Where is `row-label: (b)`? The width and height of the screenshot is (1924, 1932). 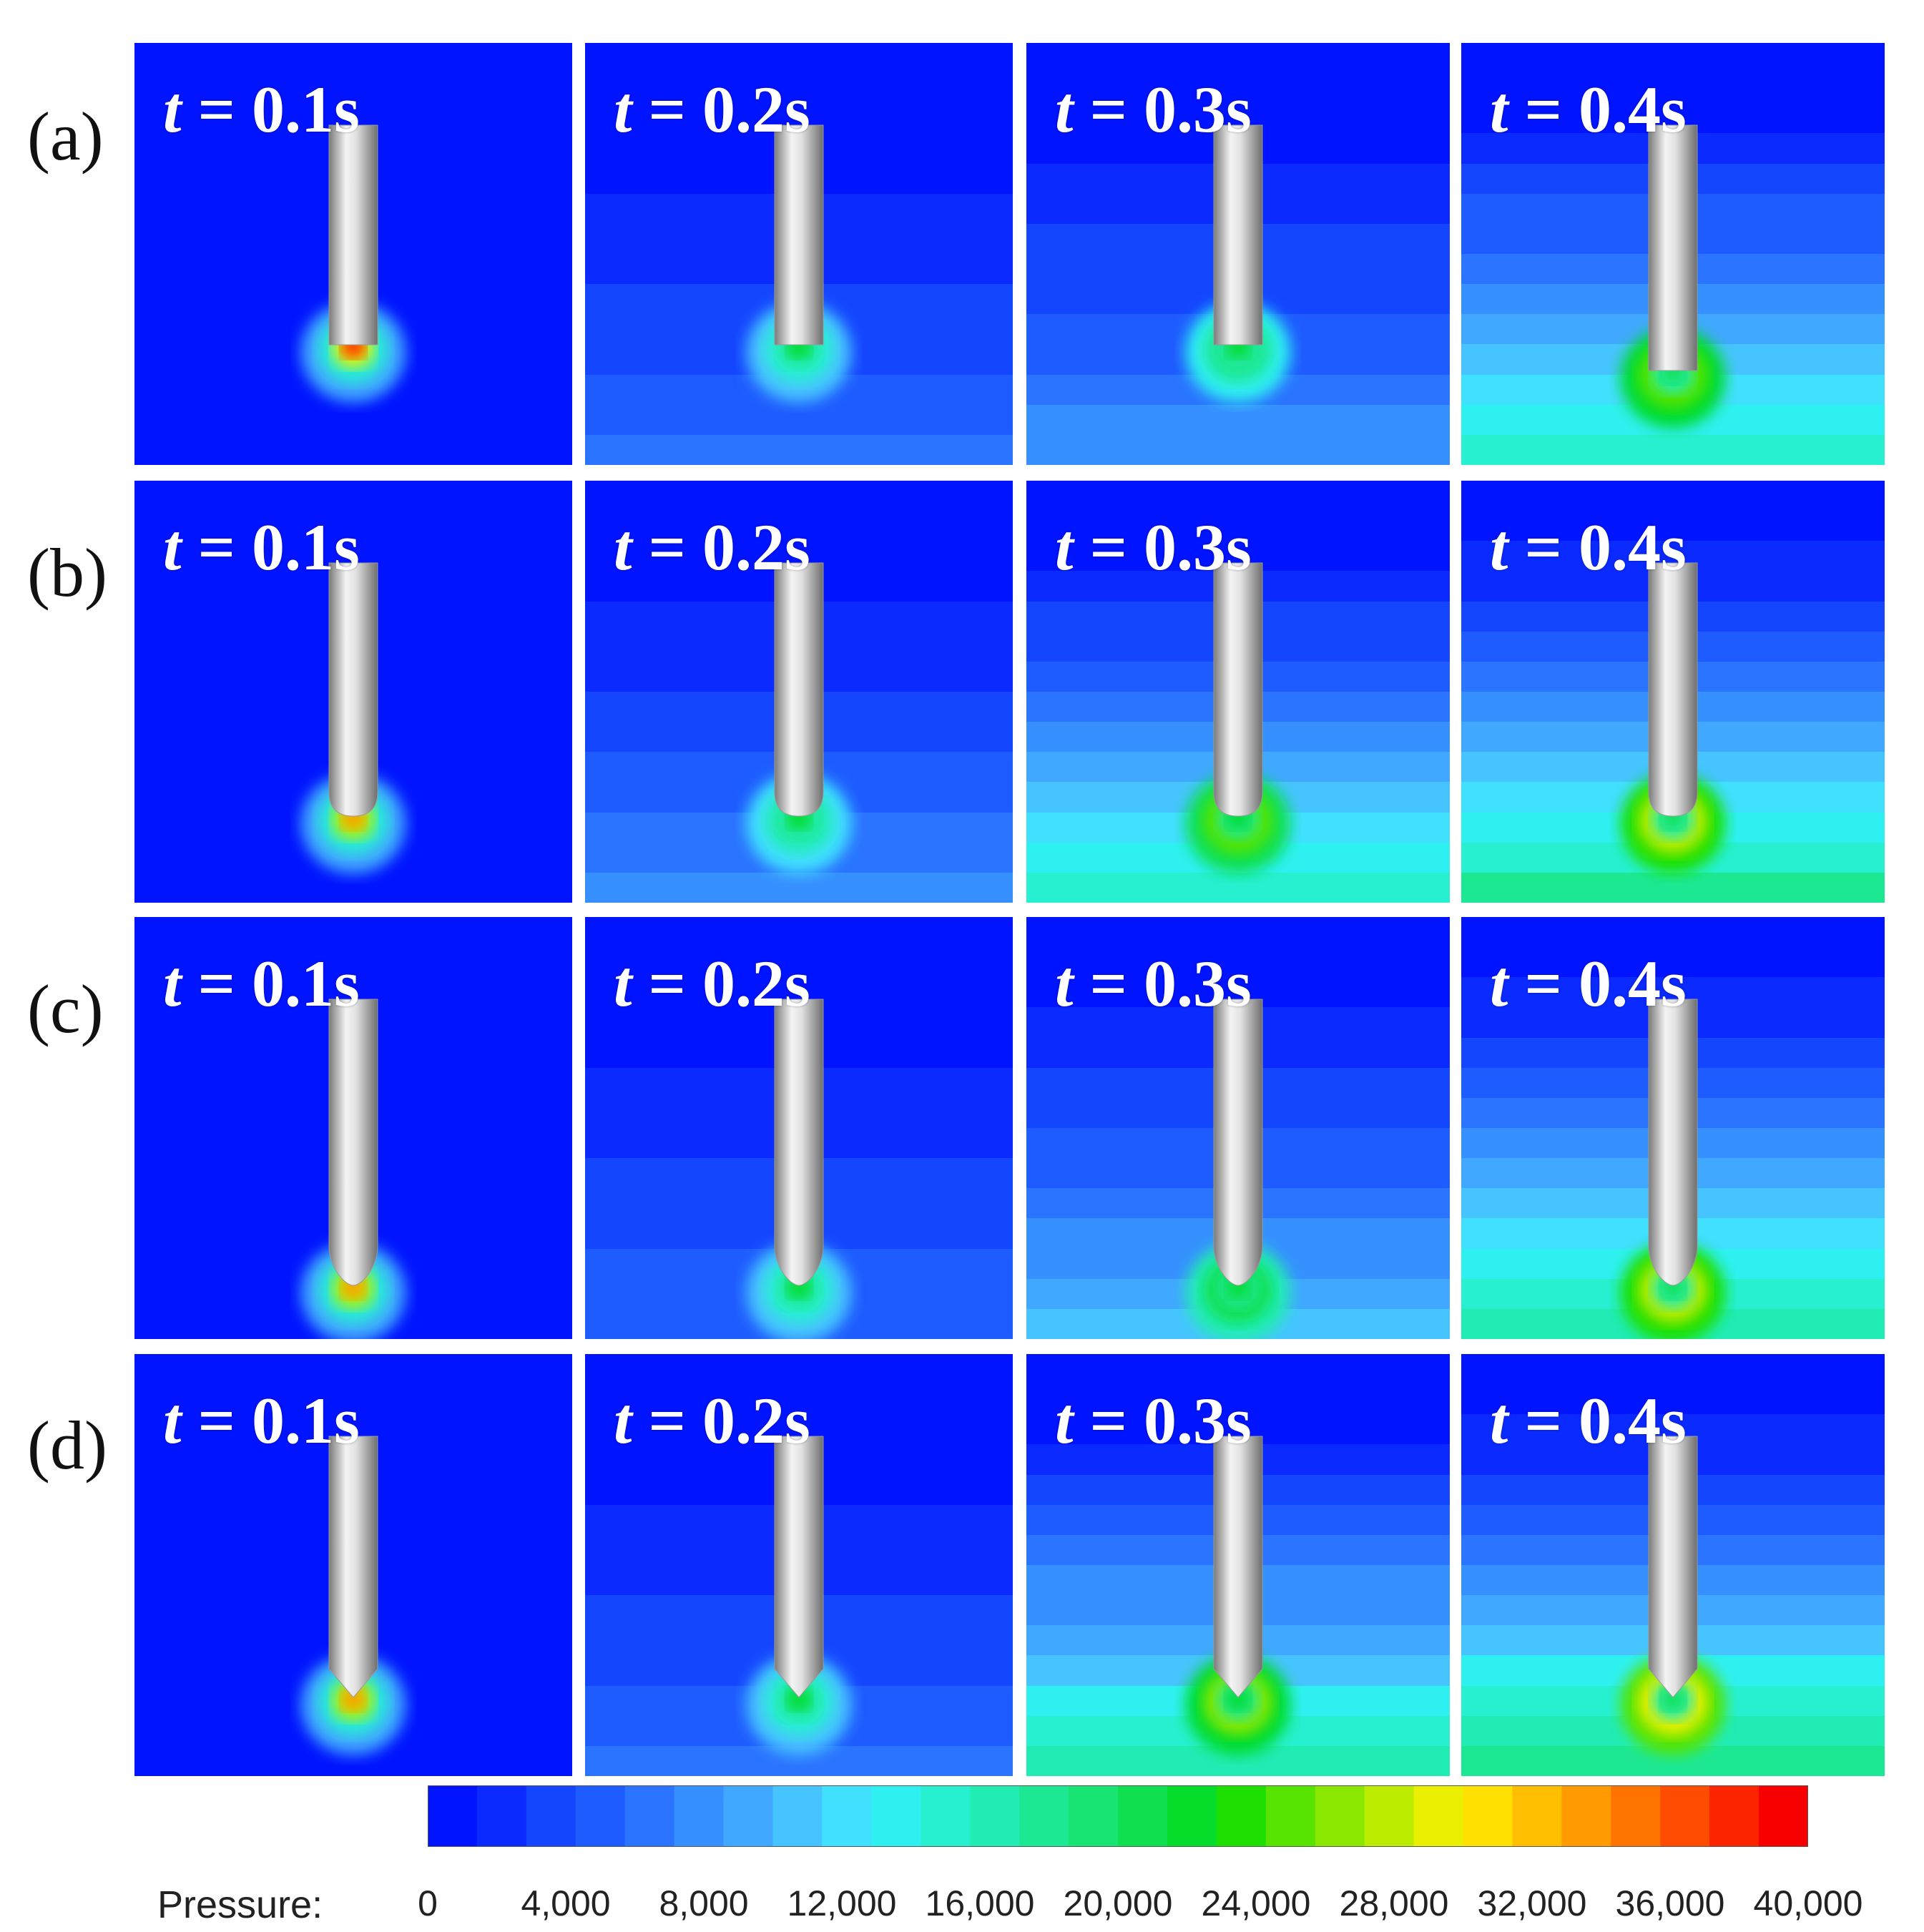 row-label: (b) is located at coordinates (67, 572).